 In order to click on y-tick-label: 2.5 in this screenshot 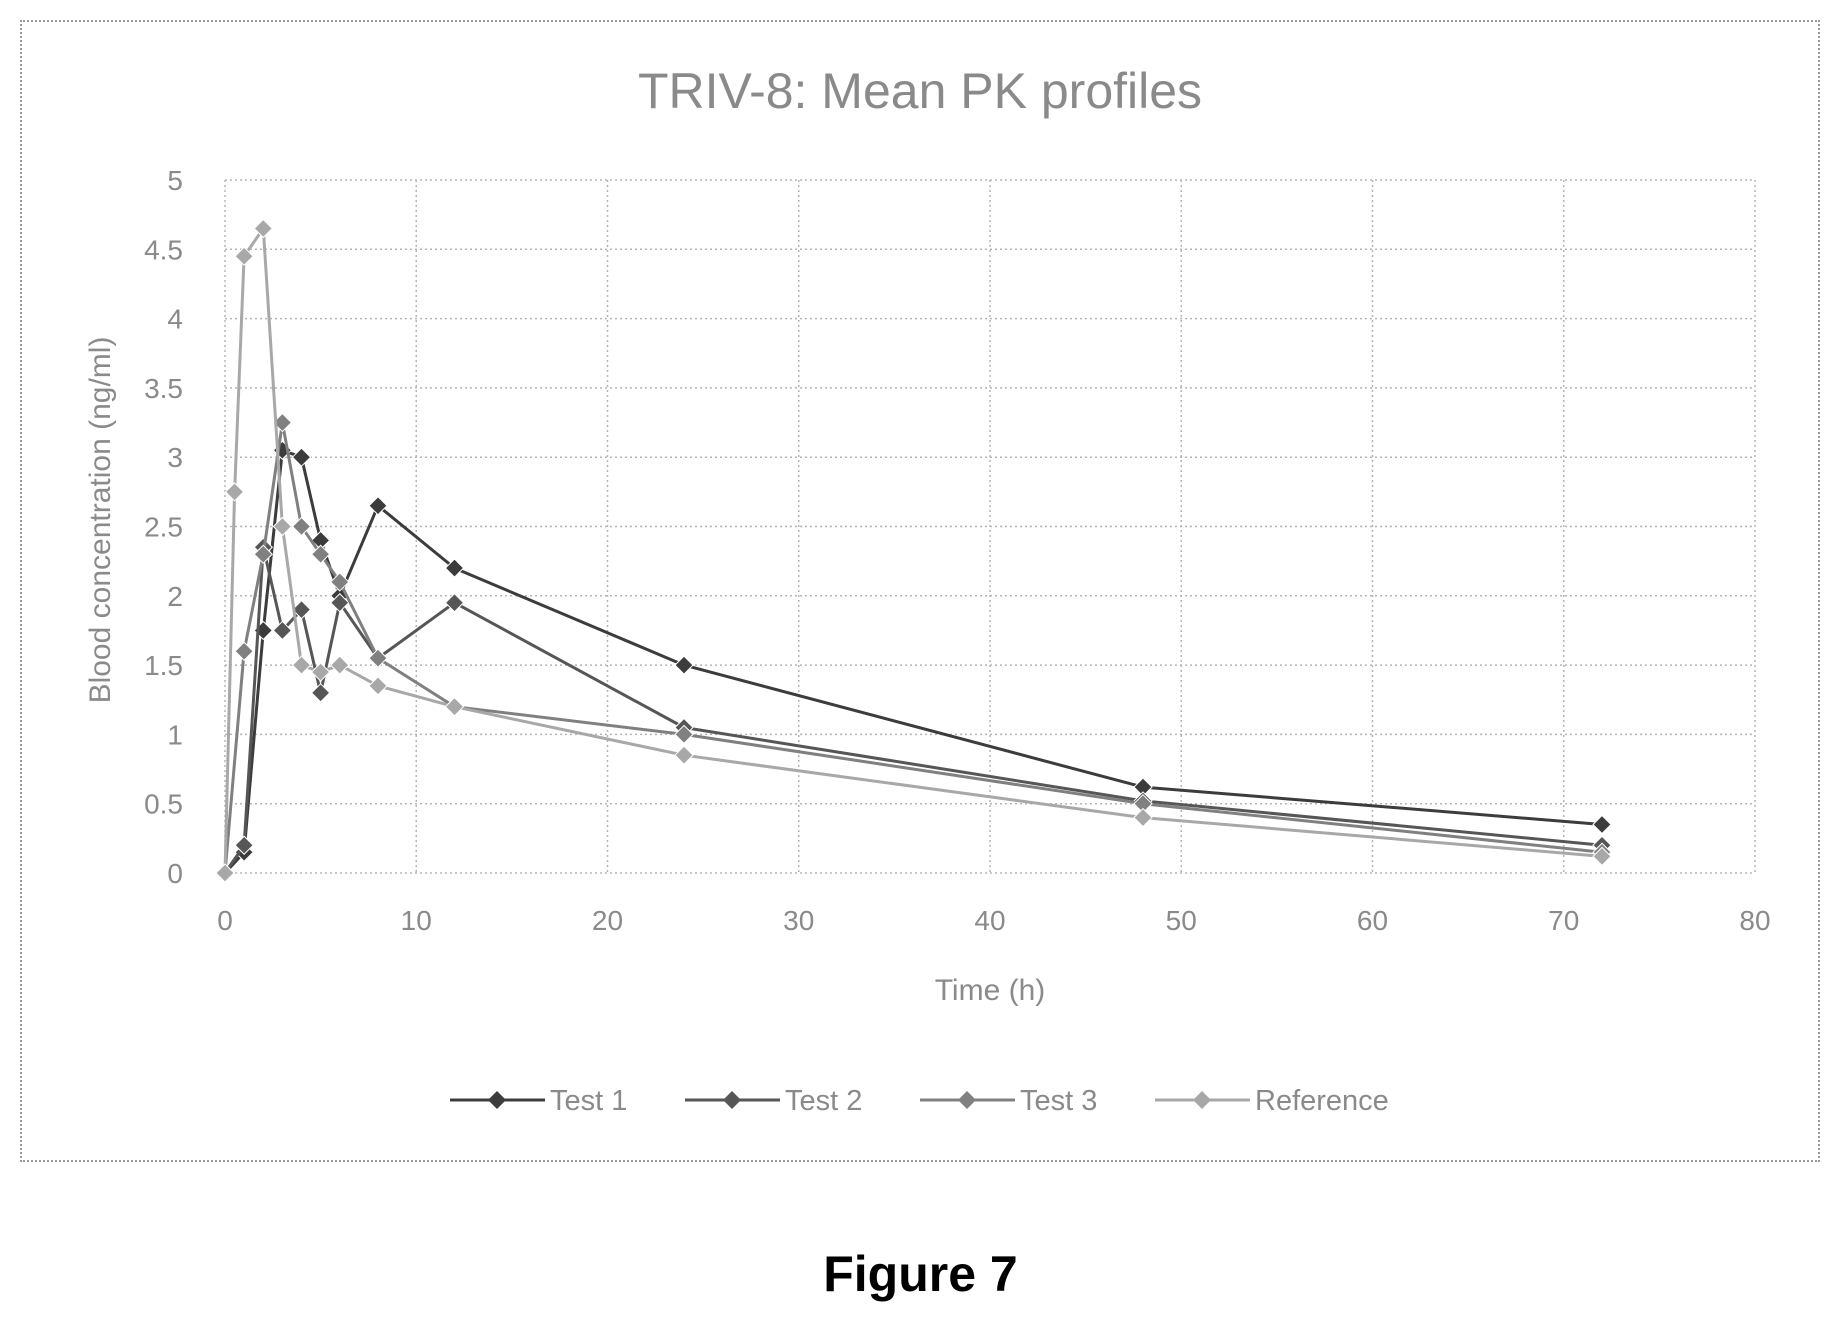, I will do `click(163, 527)`.